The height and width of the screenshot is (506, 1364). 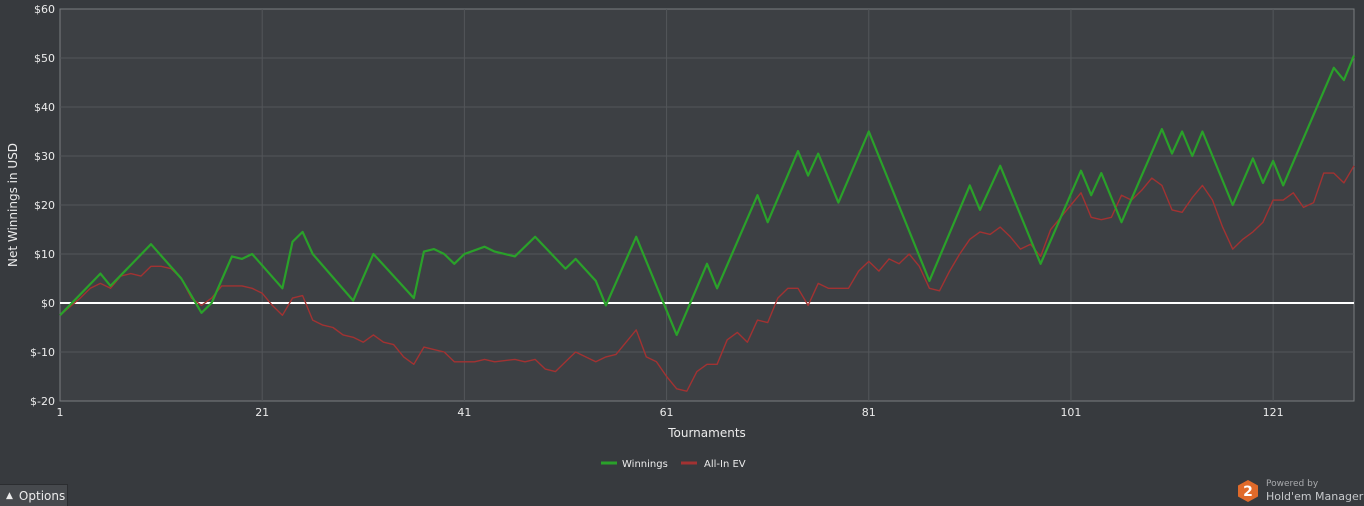 I want to click on y-tick-label: $0, so click(x=48, y=303).